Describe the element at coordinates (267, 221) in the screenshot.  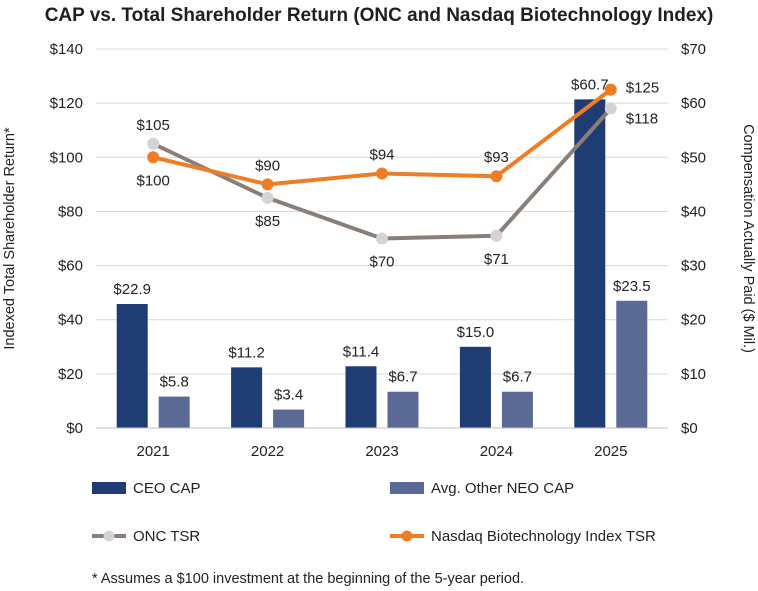
I see `line-data-label: $85` at that location.